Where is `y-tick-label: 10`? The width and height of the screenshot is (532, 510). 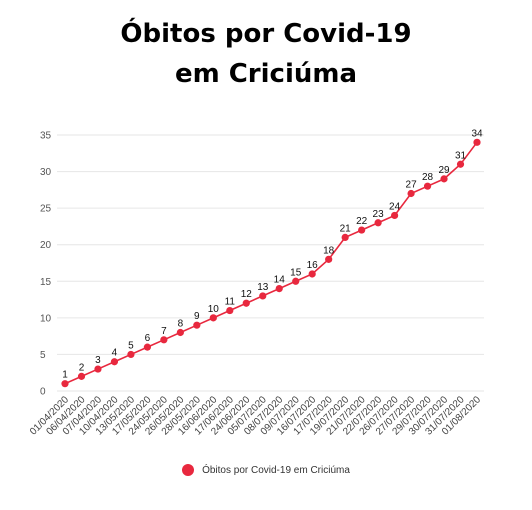
y-tick-label: 10 is located at coordinates (46, 318).